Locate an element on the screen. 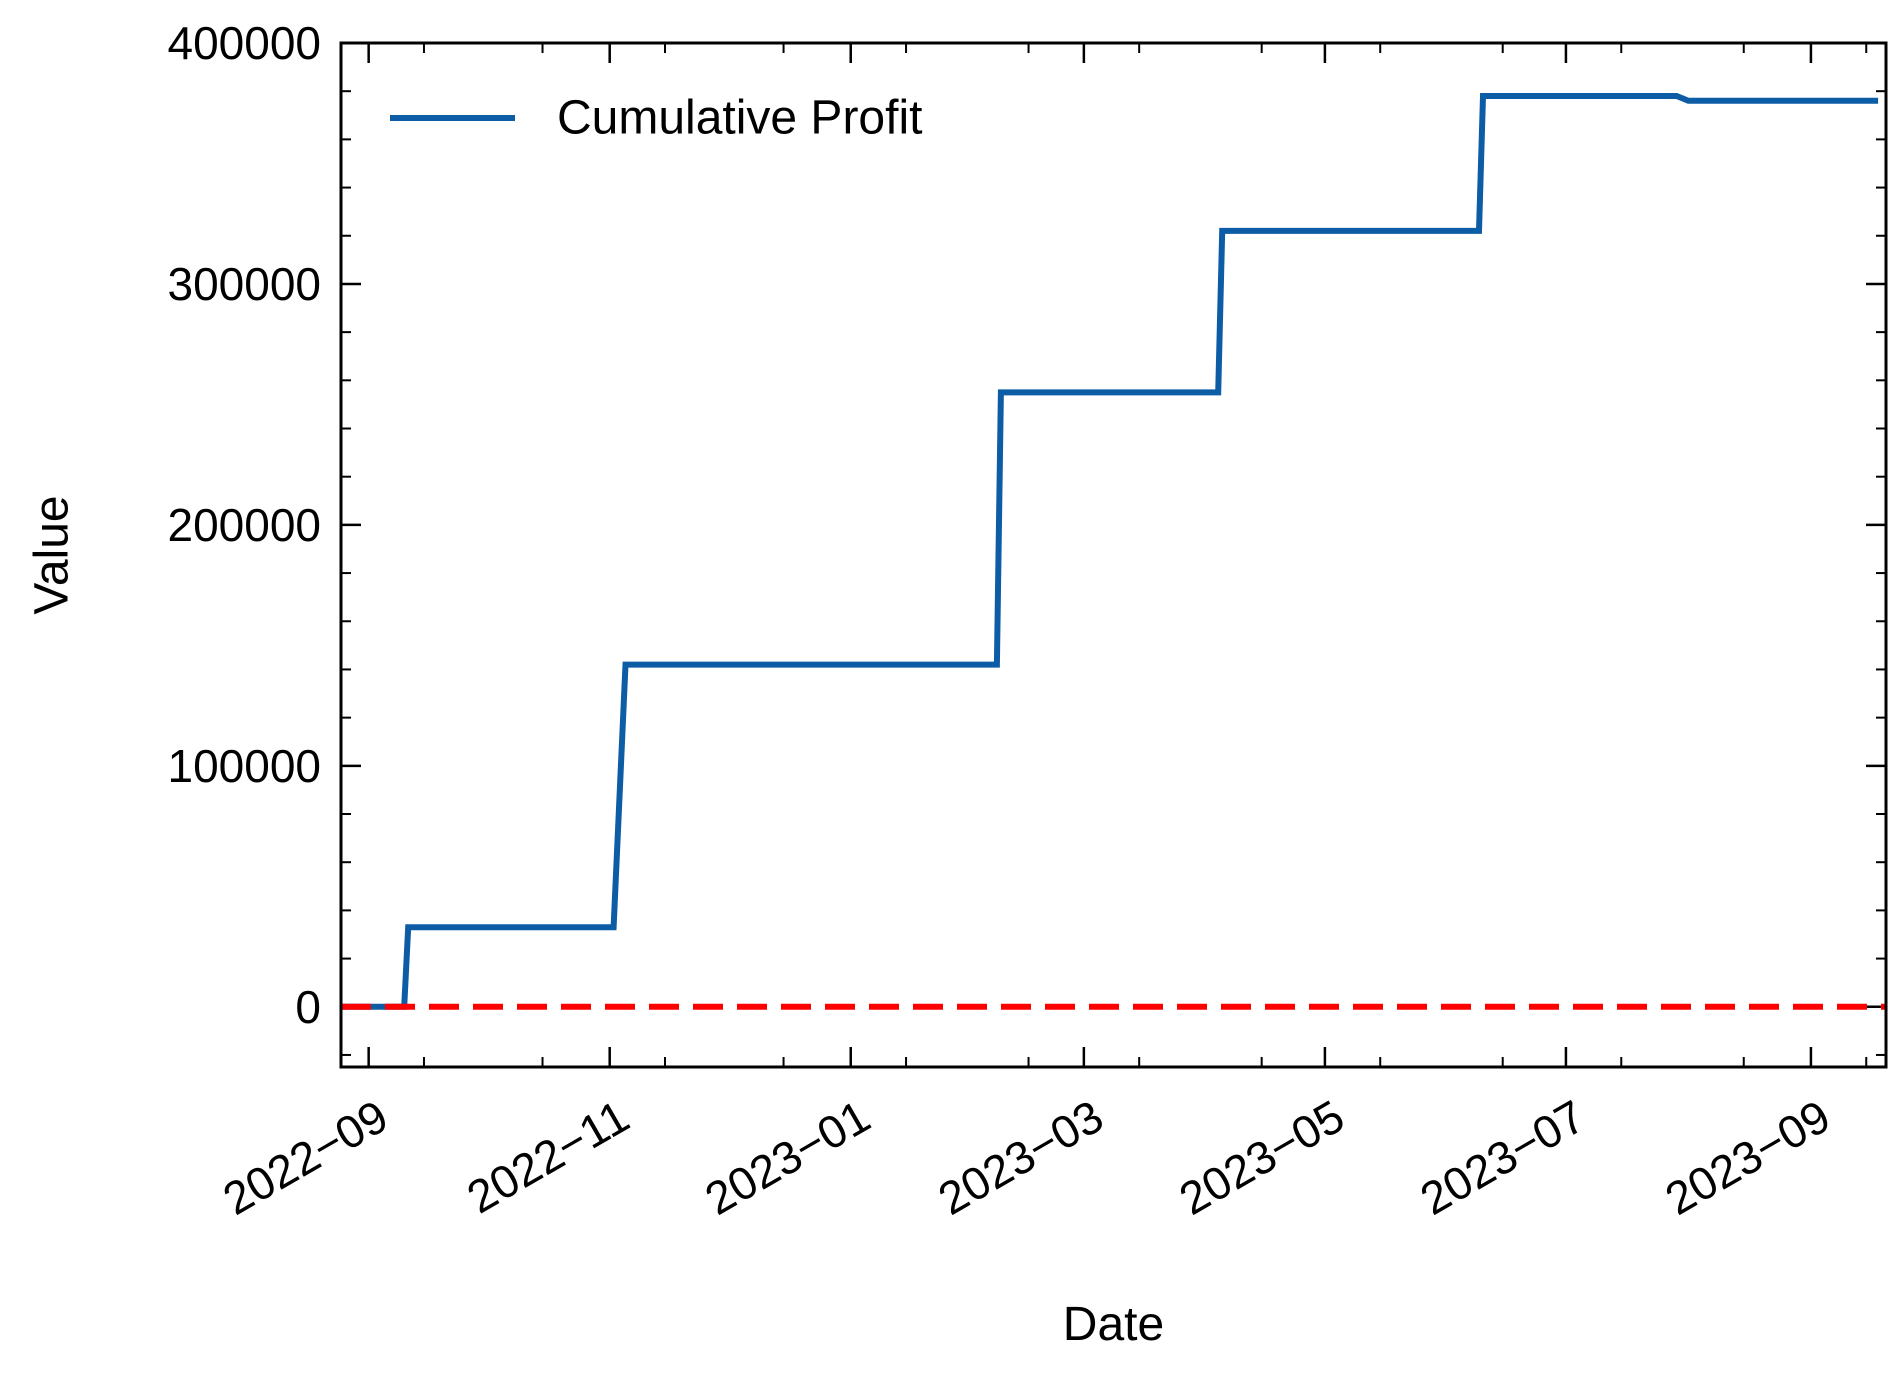  legend: Cumulative Profit is located at coordinates (656, 118).